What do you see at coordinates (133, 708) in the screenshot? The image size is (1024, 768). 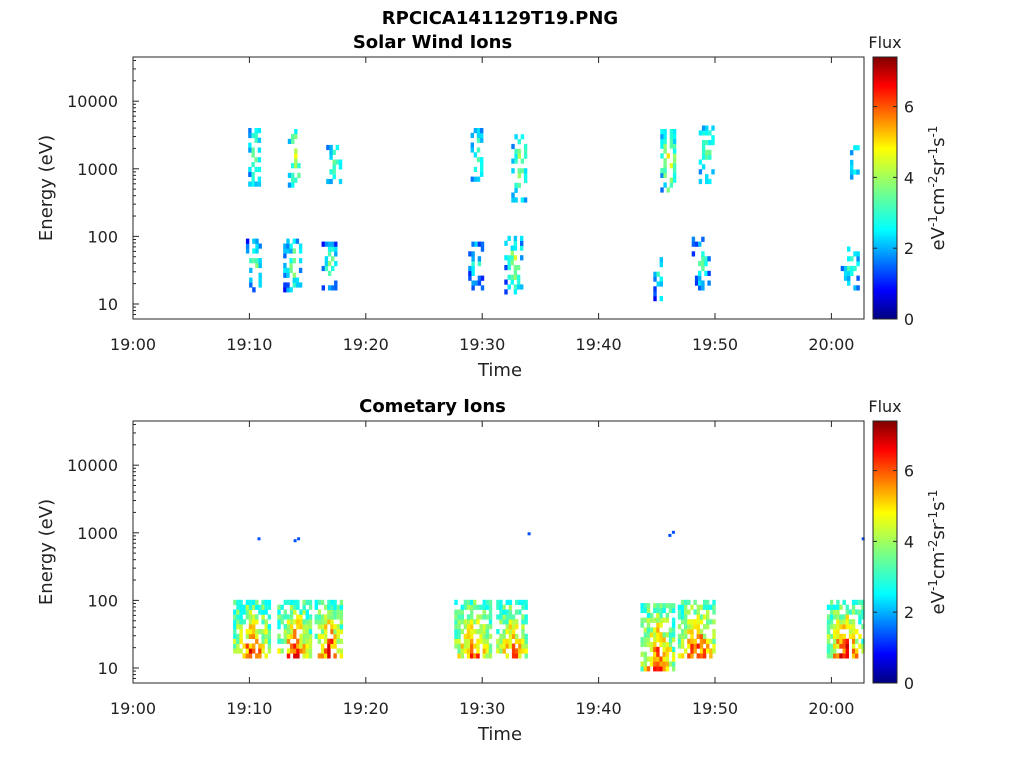 I see `x-tick-label: 19:00` at bounding box center [133, 708].